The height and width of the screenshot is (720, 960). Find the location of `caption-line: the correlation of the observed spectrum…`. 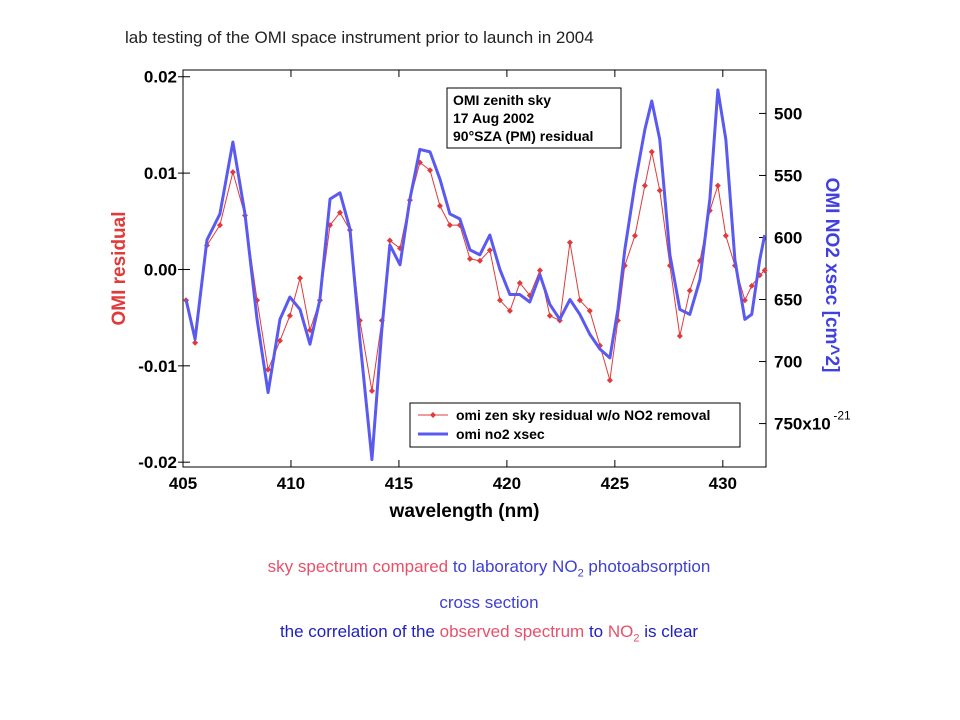

caption-line: the correlation of the observed spectrum… is located at coordinates (480, 635).